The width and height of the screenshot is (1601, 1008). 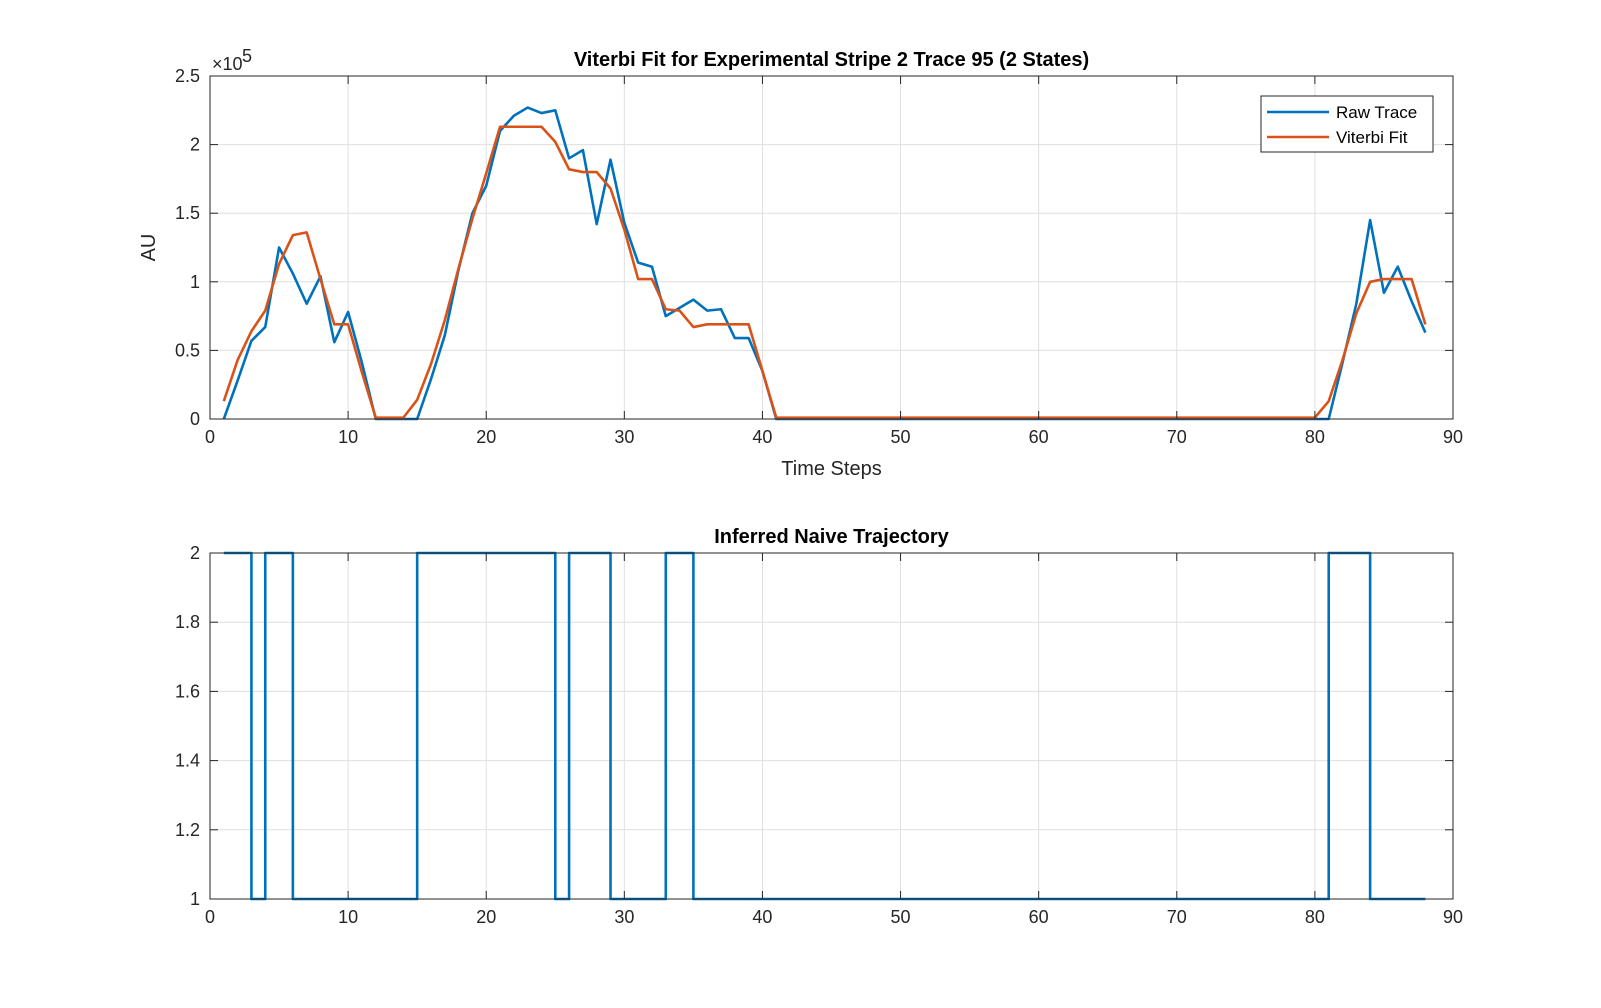 What do you see at coordinates (187, 691) in the screenshot?
I see `y-tick-label: 1.6` at bounding box center [187, 691].